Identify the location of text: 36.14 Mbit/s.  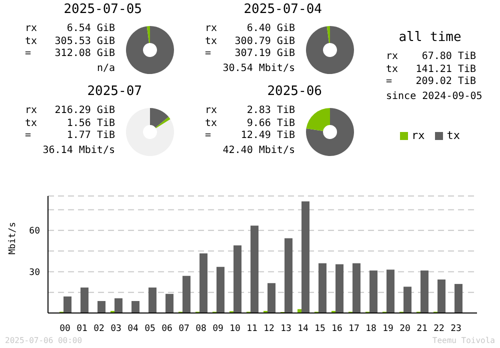
(78, 151).